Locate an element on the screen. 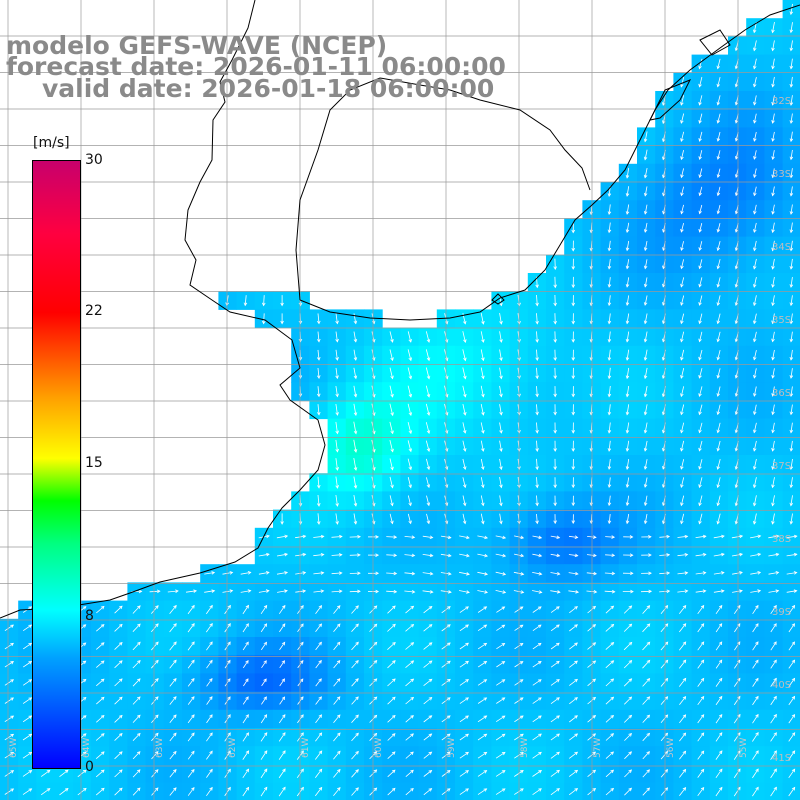 This screenshot has height=800, width=800. longitude-labels: 65W 64W 63W 62W 61W 60W 59W 58W 57W 56W 55W is located at coordinates (379, 748).